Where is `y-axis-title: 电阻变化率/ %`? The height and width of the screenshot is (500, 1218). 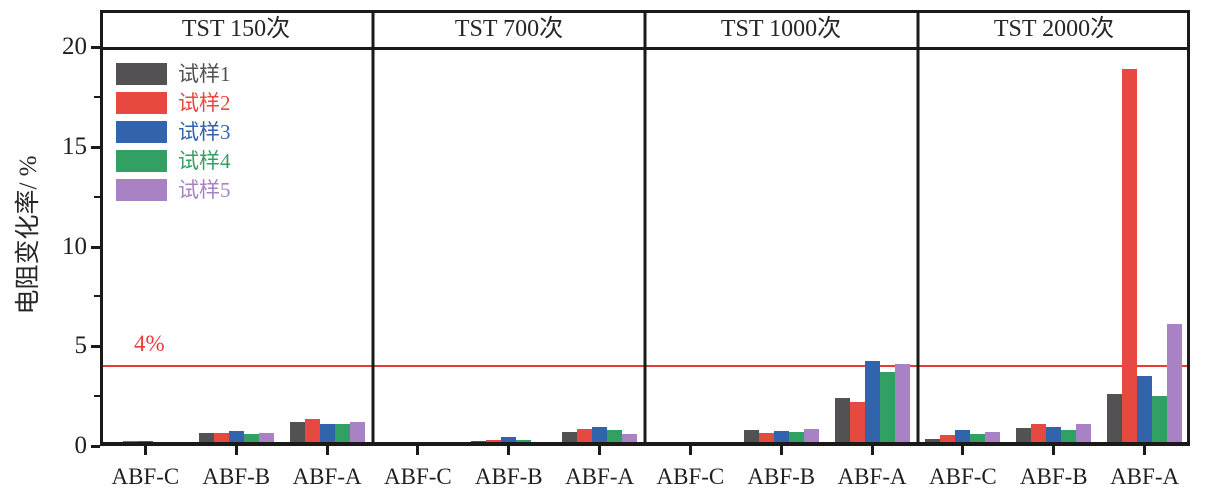
y-axis-title: 电阻变化率/ % is located at coordinates (28, 235).